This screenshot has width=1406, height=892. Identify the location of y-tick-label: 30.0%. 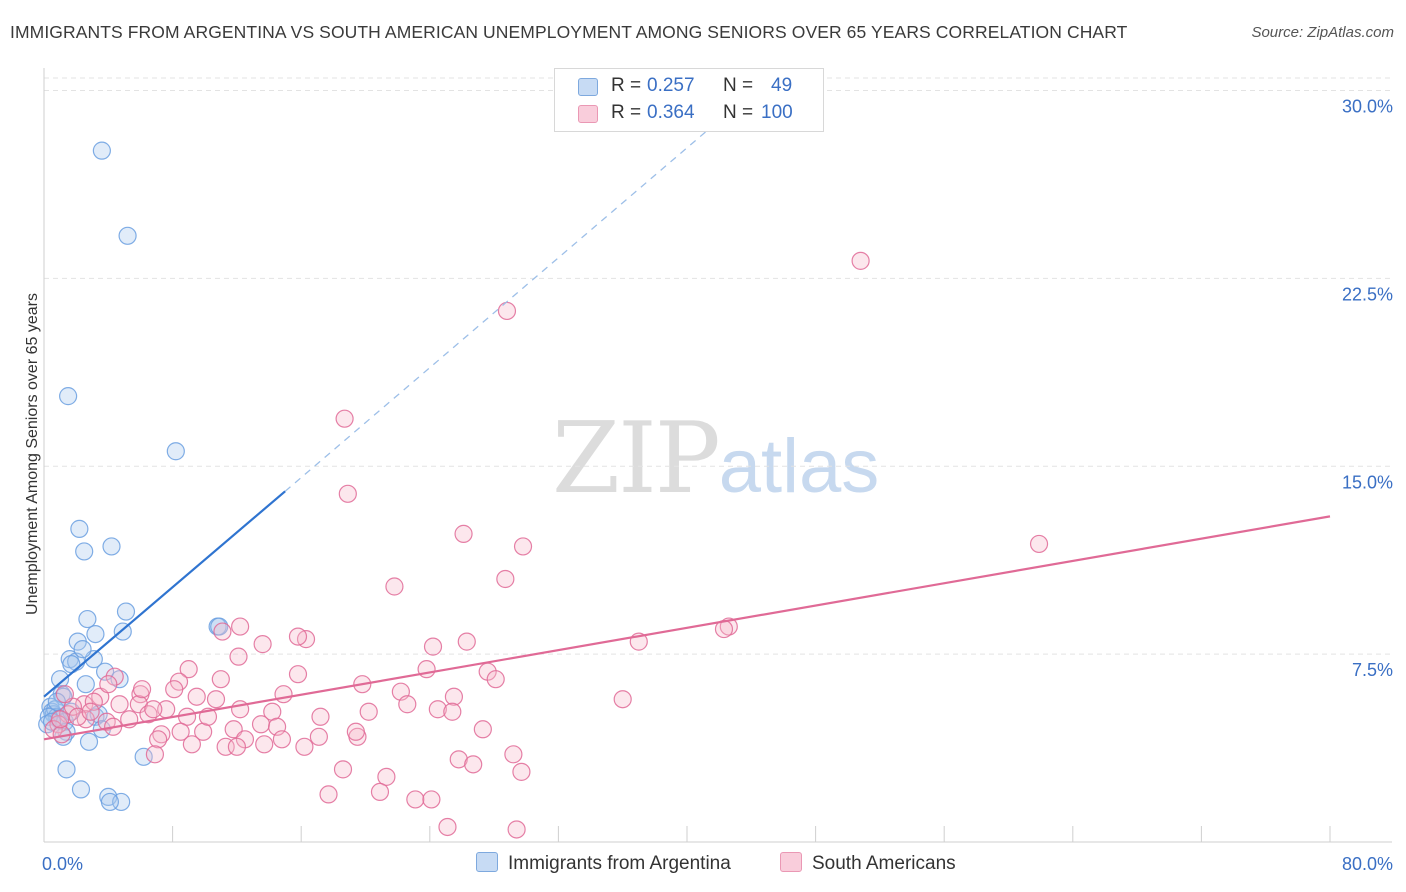
(1367, 107).